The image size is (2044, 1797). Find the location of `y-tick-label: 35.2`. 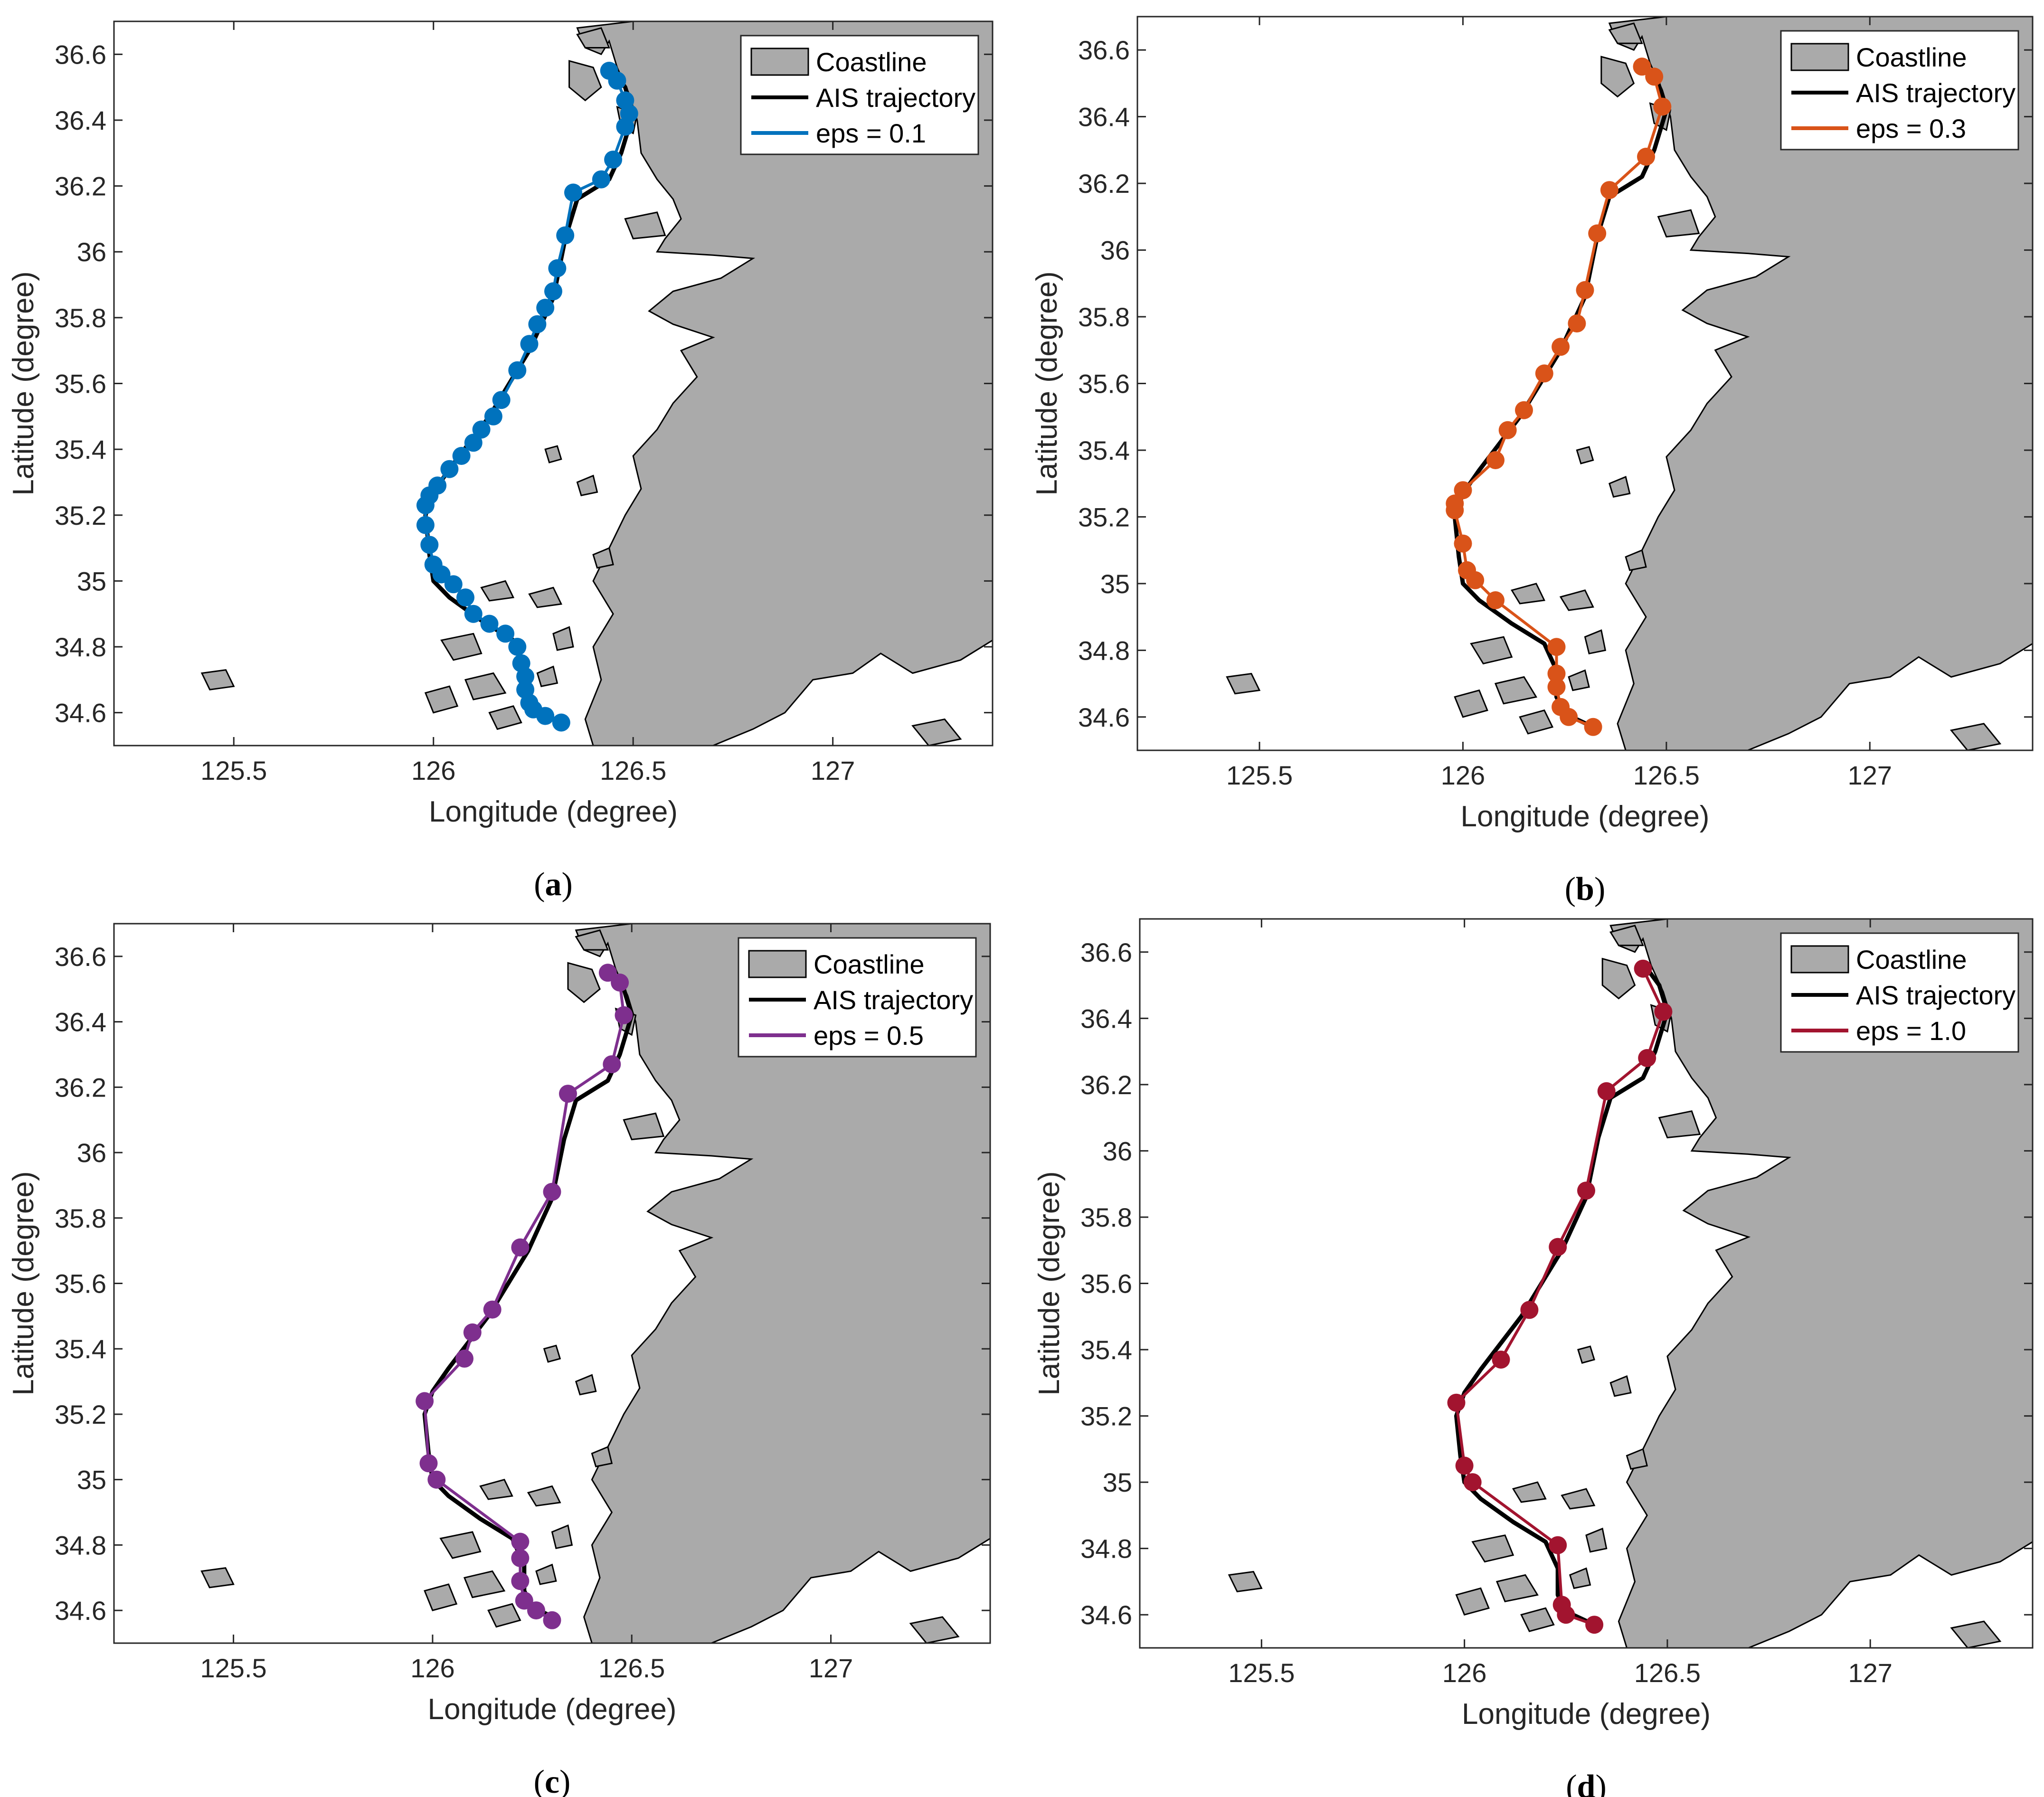

y-tick-label: 35.2 is located at coordinates (80, 1414).